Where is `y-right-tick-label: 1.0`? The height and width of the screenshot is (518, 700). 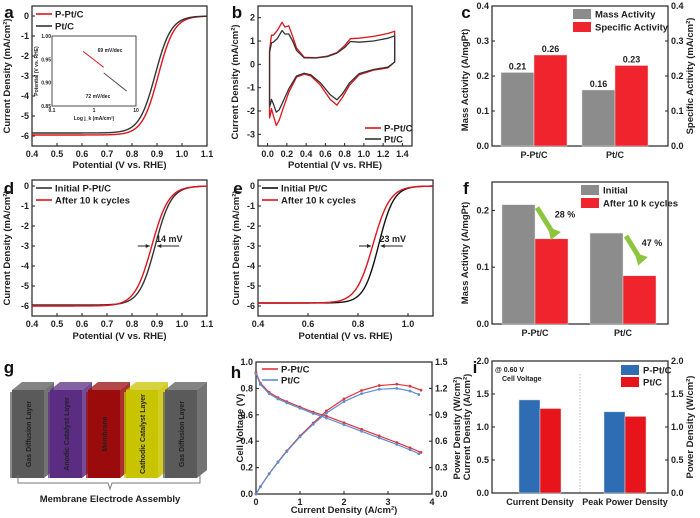 y-right-tick-label: 1.0 is located at coordinates (677, 427).